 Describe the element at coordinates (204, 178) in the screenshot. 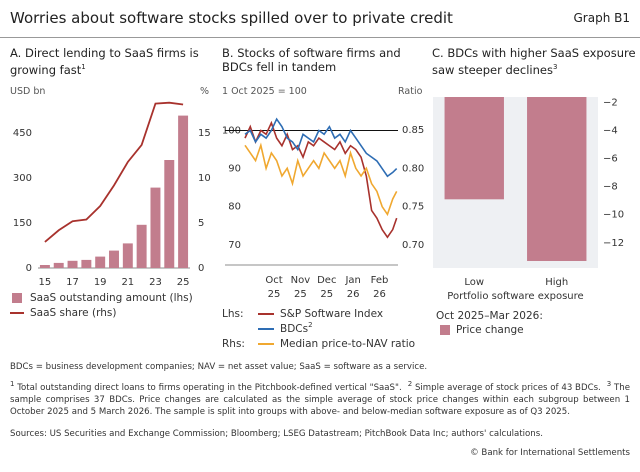

I see `y2-tick-label: 10` at that location.